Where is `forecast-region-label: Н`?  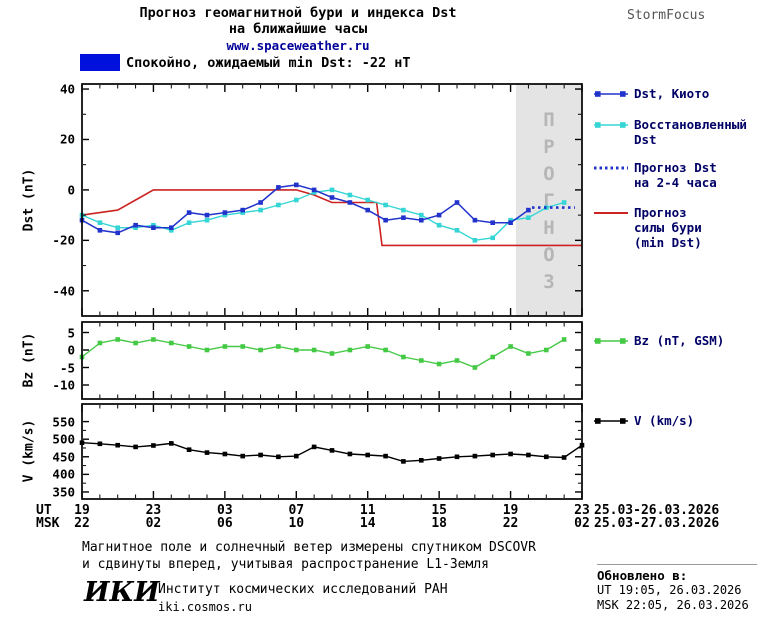 forecast-region-label: Н is located at coordinates (548, 228).